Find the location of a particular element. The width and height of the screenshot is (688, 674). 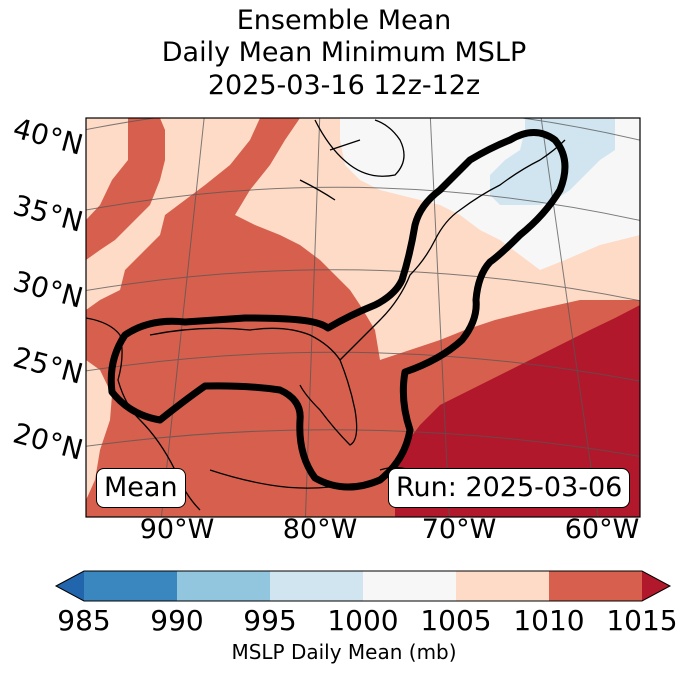

field-1005-1010-north is located at coordinates (173, 214).